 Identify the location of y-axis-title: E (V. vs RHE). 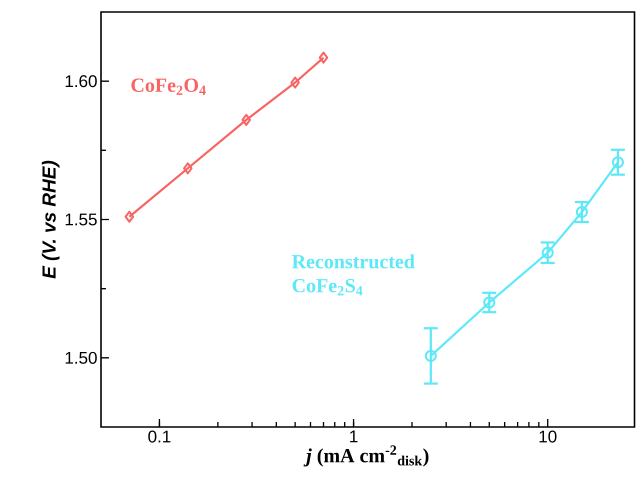
(51, 219).